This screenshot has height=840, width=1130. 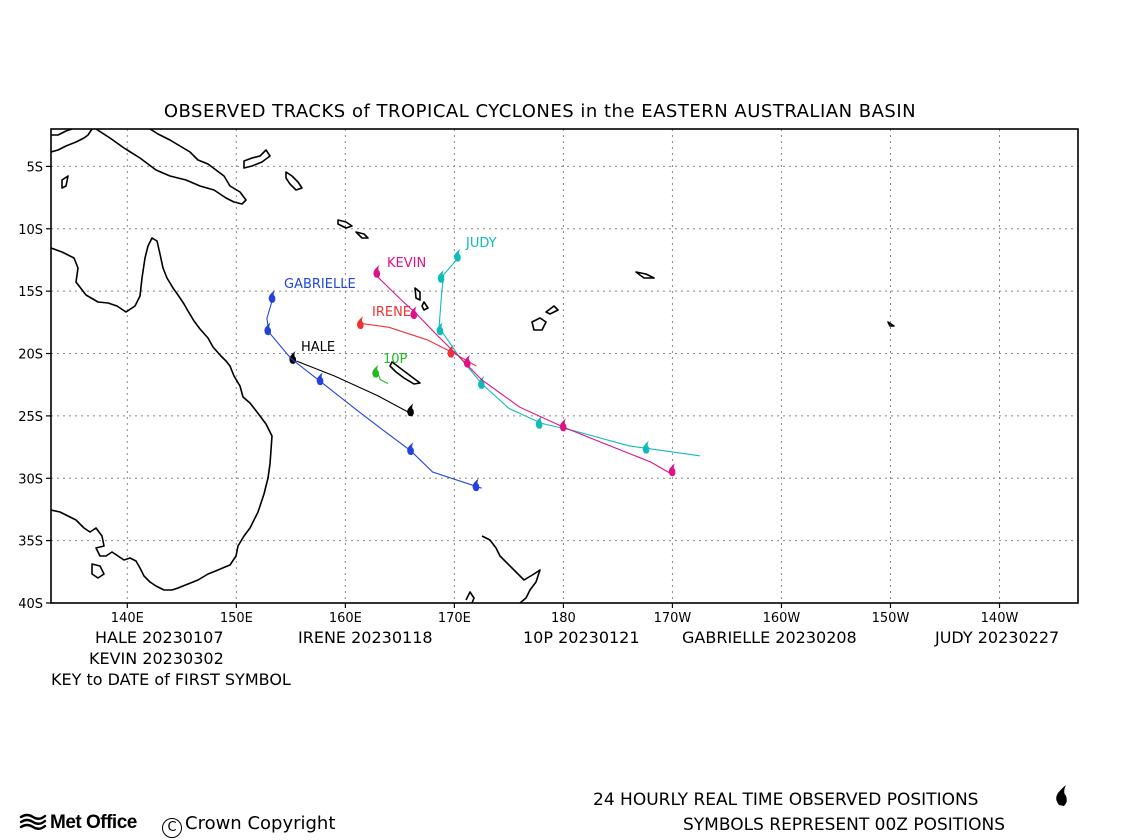 I want to click on coast-new-britain, so click(x=257, y=159).